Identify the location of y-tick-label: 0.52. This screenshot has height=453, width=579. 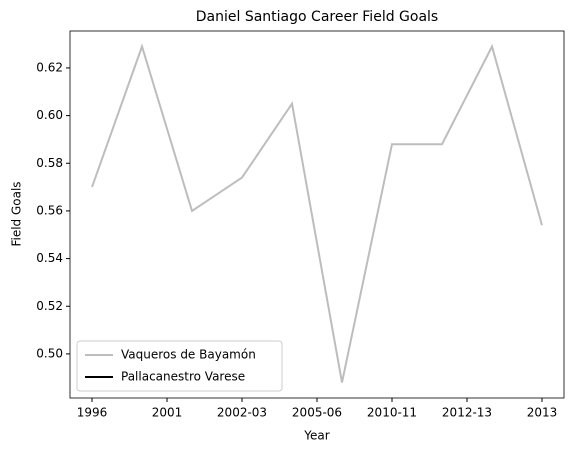
(49, 306).